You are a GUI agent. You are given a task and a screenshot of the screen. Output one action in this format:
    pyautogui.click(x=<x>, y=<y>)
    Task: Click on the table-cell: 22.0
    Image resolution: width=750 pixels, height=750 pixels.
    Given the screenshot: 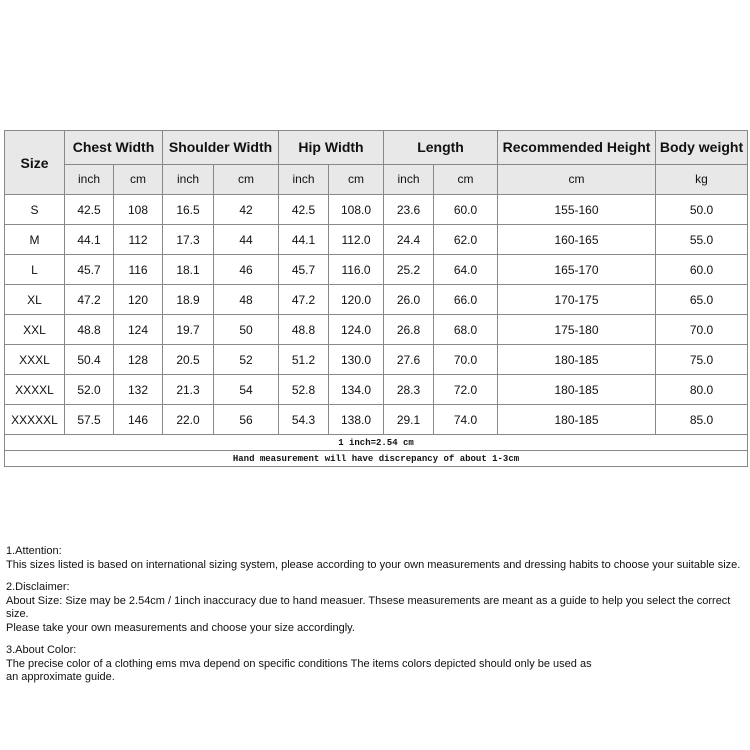 What is the action you would take?
    pyautogui.click(x=188, y=419)
    